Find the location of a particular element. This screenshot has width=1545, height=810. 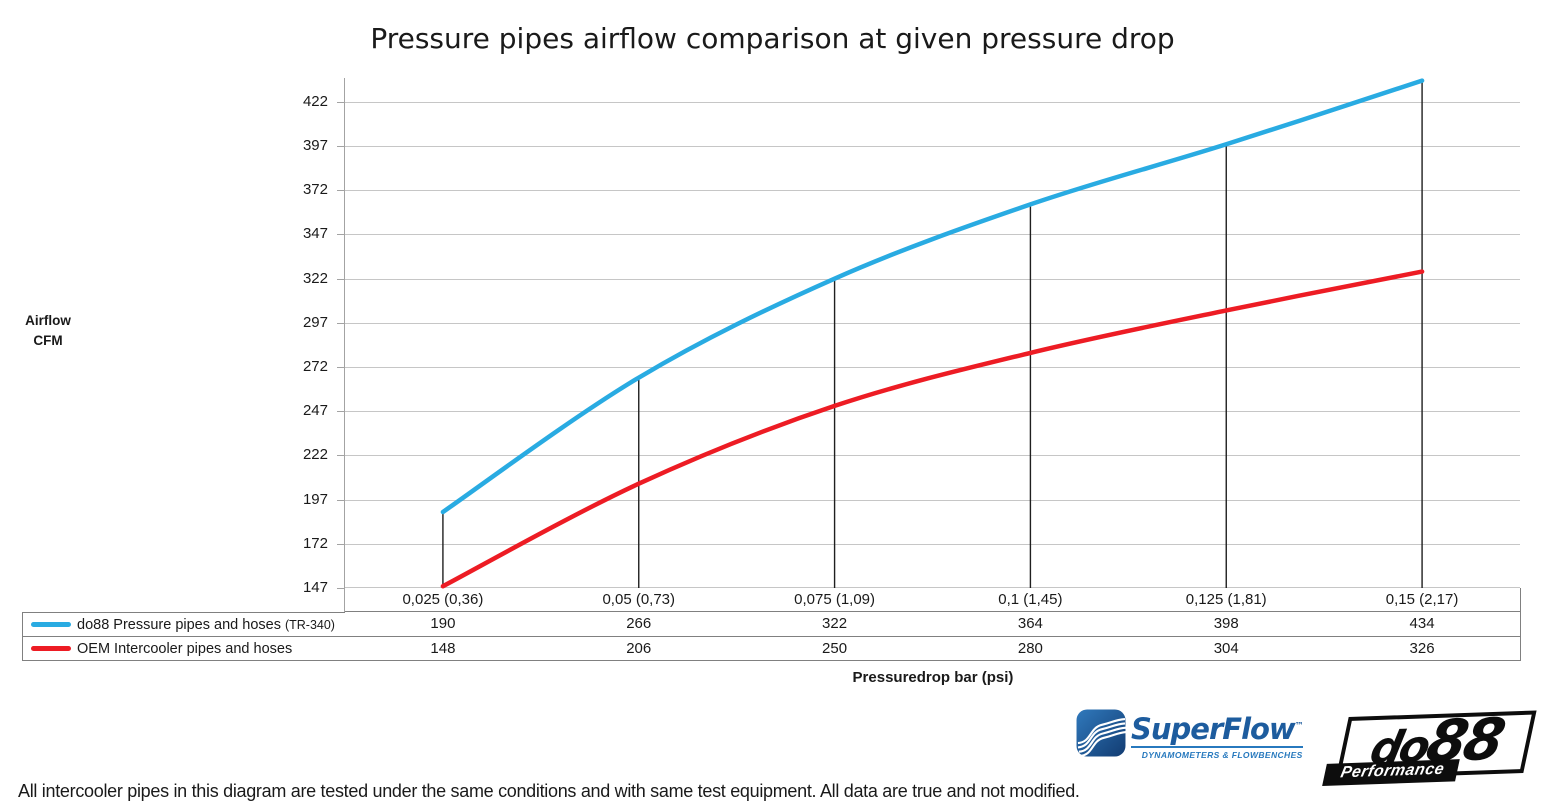

value-cell: 206 is located at coordinates (639, 648).